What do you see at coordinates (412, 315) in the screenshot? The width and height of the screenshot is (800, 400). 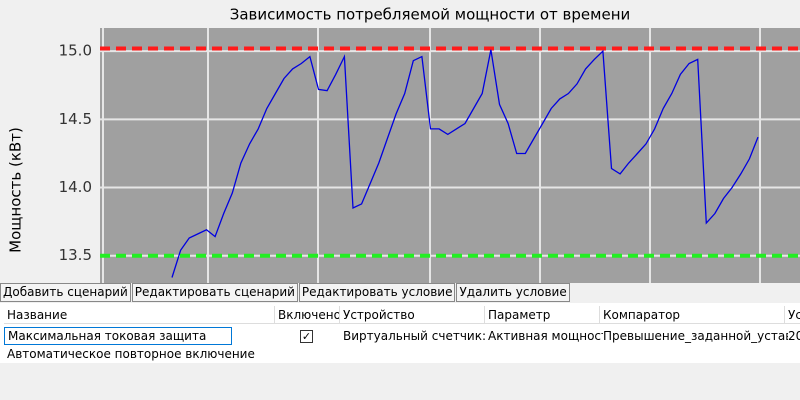 I see `column-header: Устройство` at bounding box center [412, 315].